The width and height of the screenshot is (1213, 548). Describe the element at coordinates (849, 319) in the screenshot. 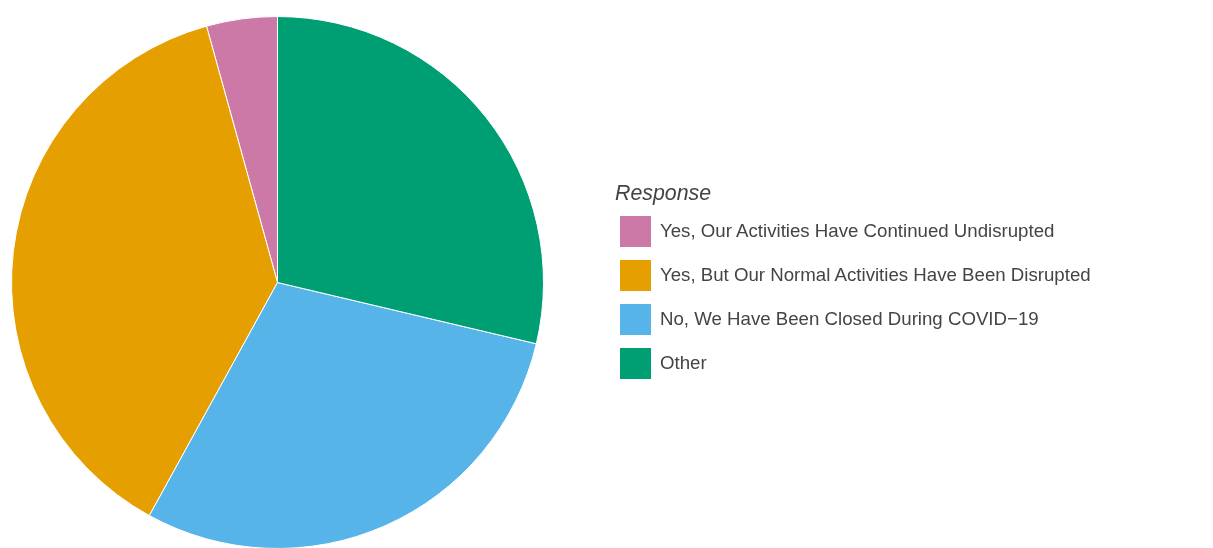

I see `legend-label: No, We Have Been Closed During COVID−19` at that location.